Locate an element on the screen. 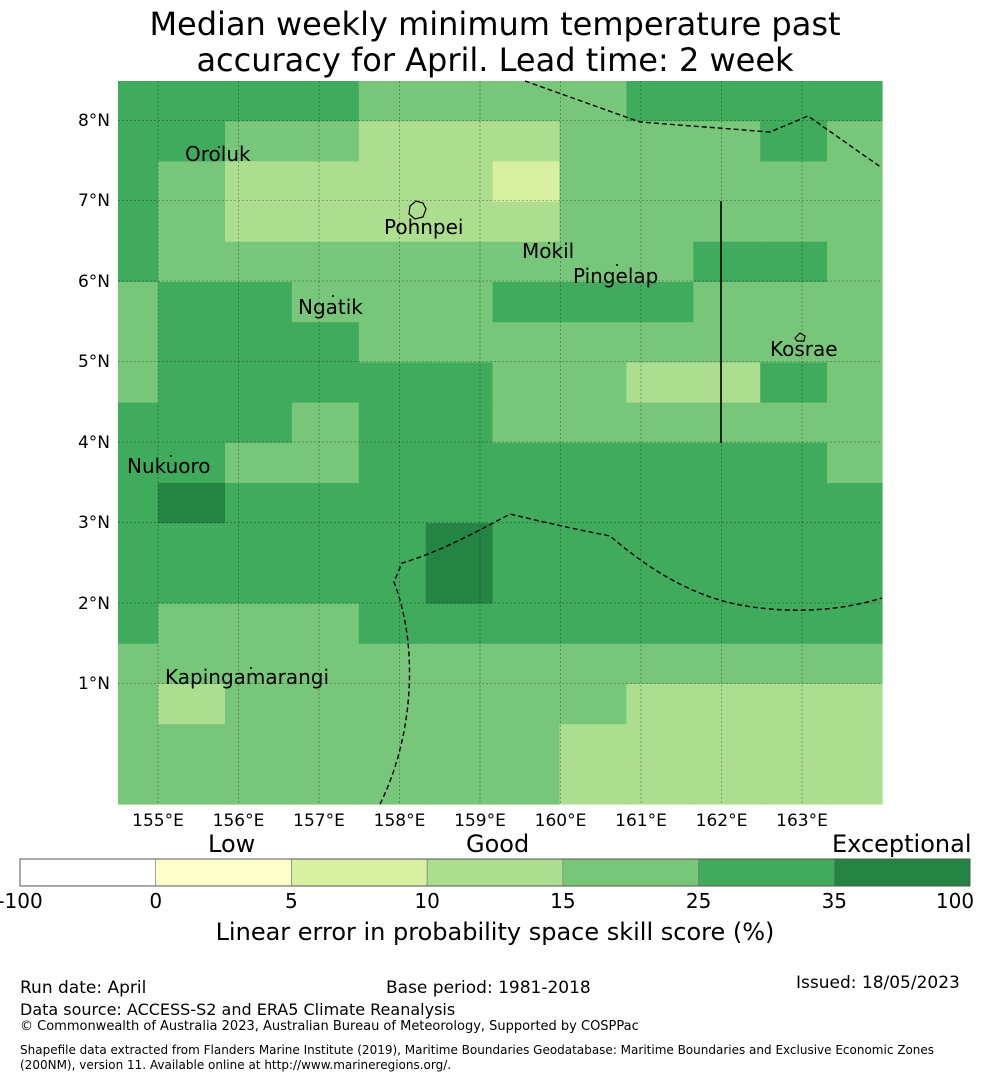 This screenshot has width=990, height=1080. lat-label-5n: 5°N is located at coordinates (94, 362).